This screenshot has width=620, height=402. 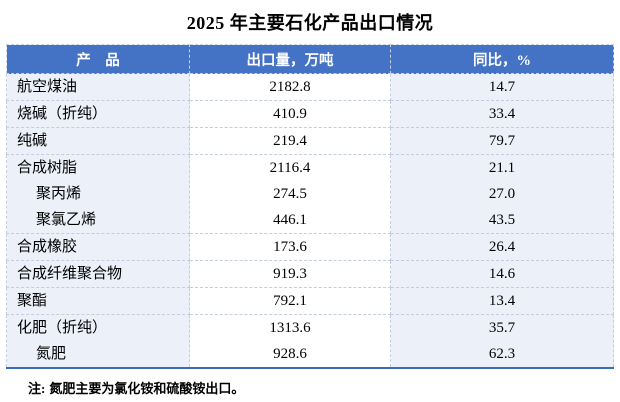 I want to click on export-line: 446.1, so click(x=290, y=220).